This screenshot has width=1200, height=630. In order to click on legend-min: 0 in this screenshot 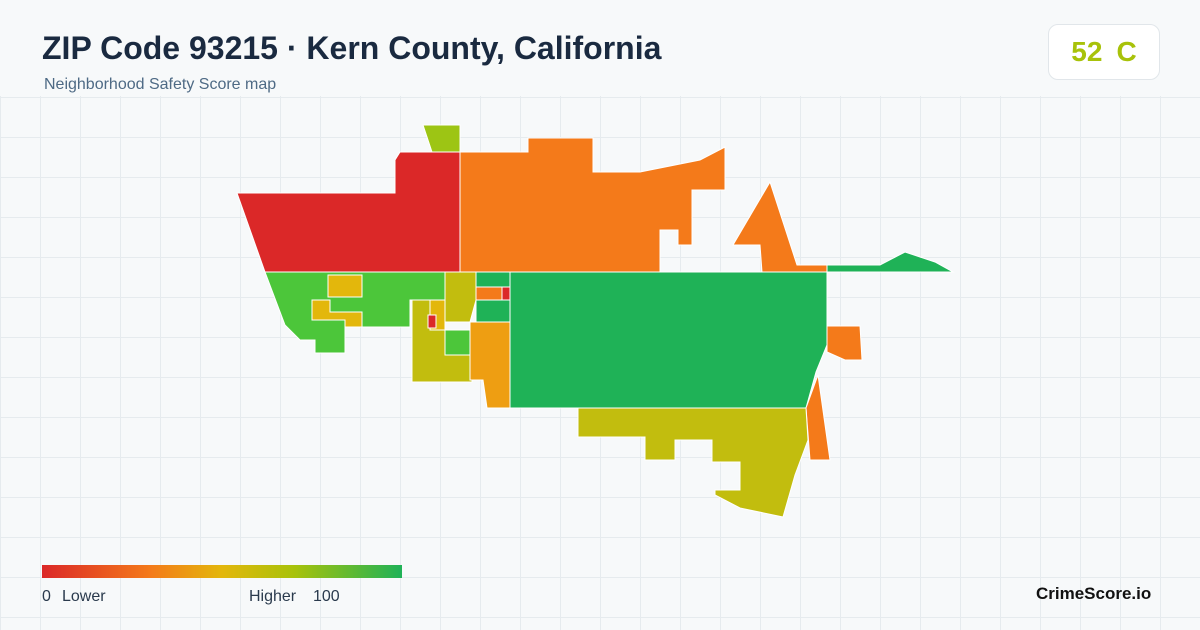, I will do `click(46, 596)`.